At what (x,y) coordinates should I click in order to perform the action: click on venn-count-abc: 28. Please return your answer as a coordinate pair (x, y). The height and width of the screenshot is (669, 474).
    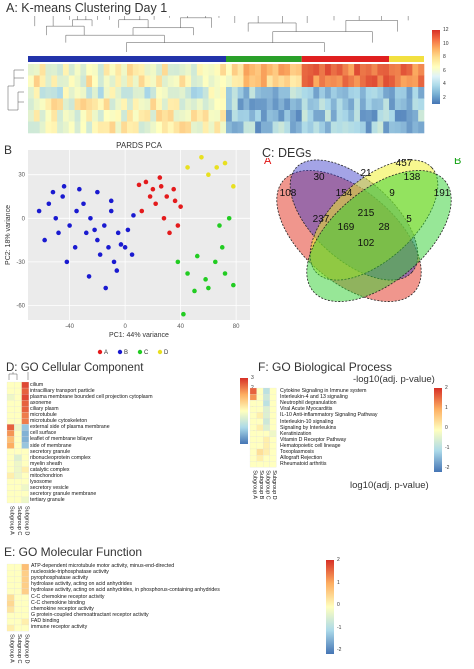
    Looking at the image, I should click on (384, 227).